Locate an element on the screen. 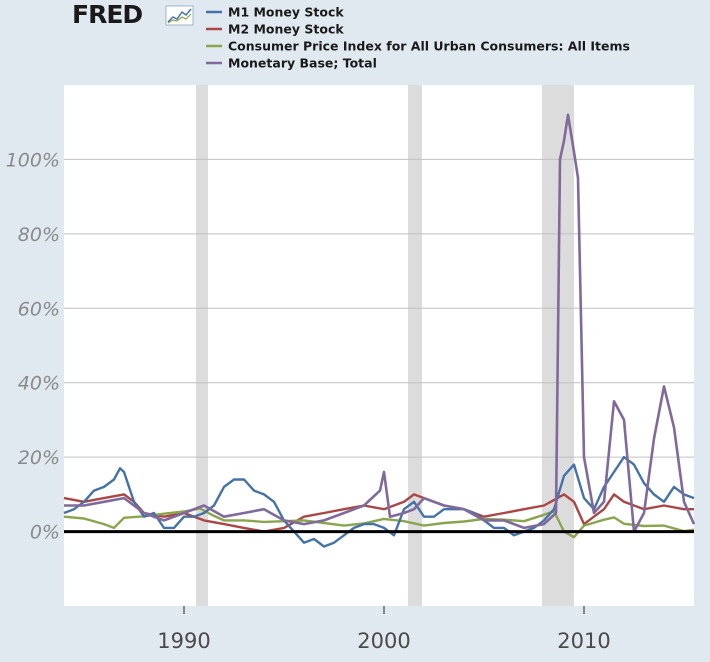 This screenshot has width=710, height=662. x-axis-ticks: 1990 2000 2010 is located at coordinates (384, 629).